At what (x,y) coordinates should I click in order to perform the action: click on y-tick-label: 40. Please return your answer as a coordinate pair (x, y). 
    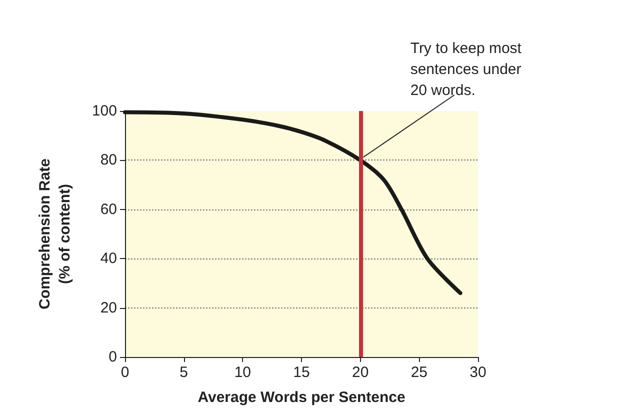
    Looking at the image, I should click on (108, 259).